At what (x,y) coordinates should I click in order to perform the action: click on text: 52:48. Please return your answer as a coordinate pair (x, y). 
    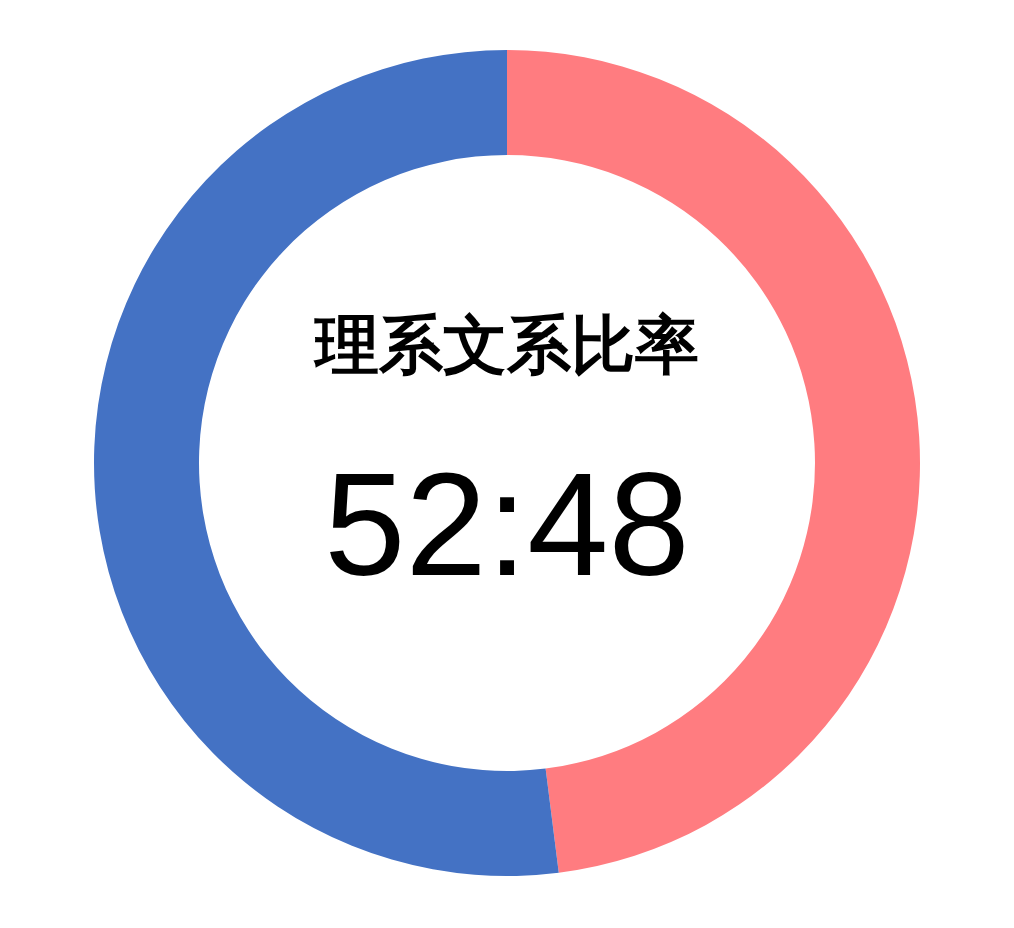
    Looking at the image, I should click on (507, 525).